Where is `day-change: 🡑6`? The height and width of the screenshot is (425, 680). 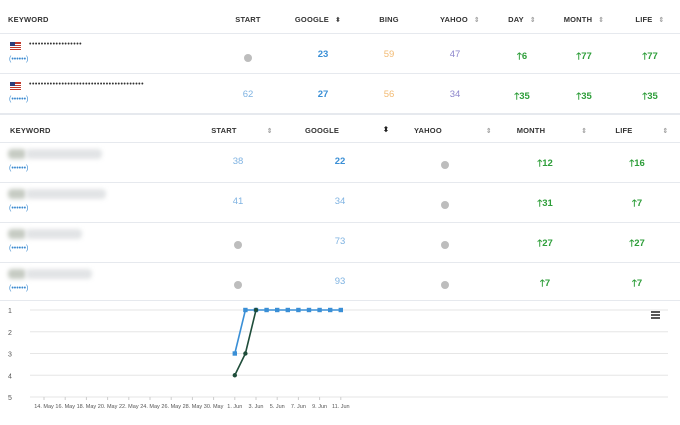
day-change: 🡑6 is located at coordinates (522, 57).